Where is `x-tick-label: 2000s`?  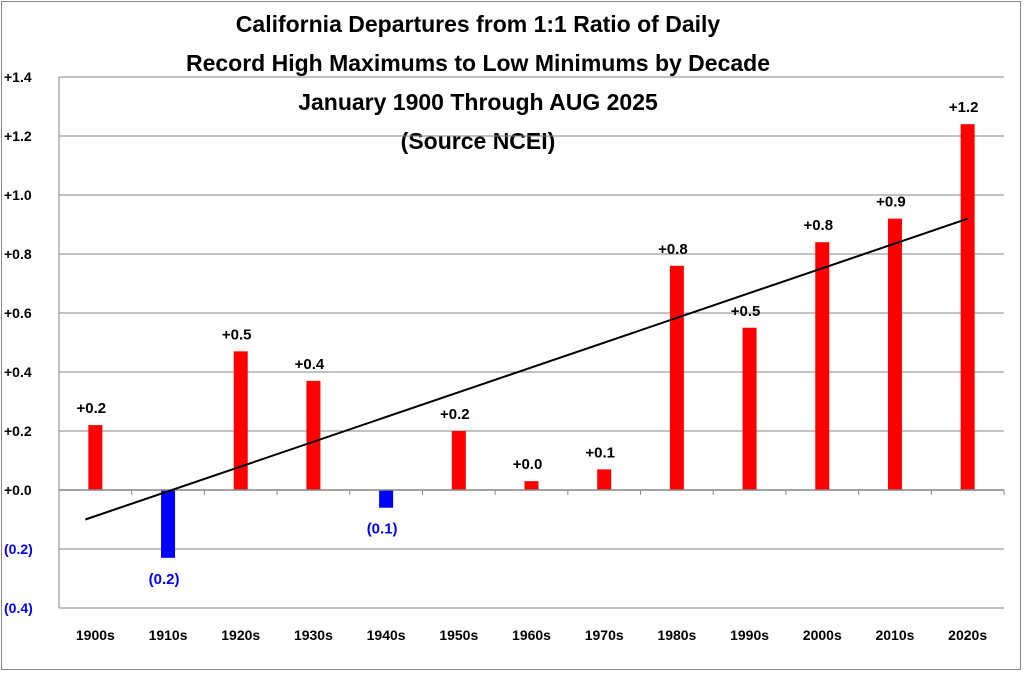 x-tick-label: 2000s is located at coordinates (822, 635).